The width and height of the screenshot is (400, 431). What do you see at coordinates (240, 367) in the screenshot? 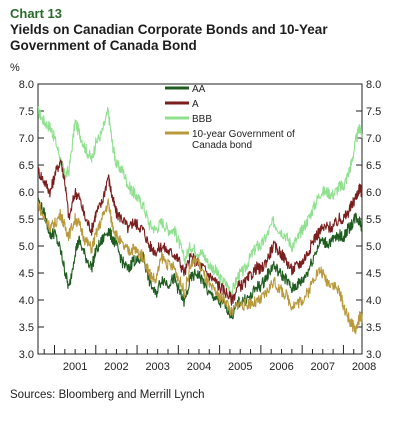
I see `x-tick-label: 2005` at bounding box center [240, 367].